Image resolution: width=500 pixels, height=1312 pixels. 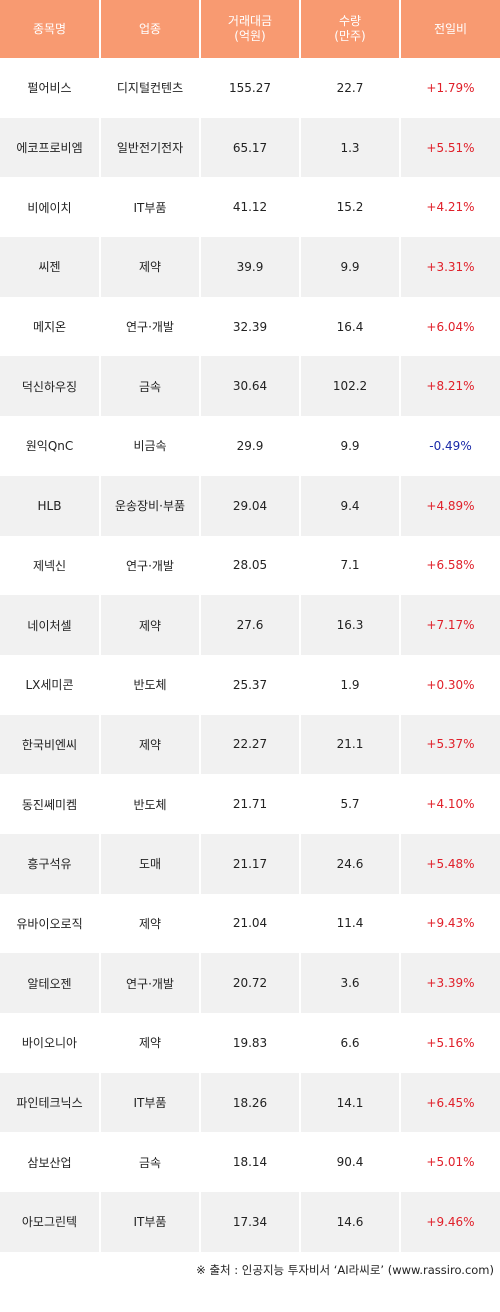 I want to click on table-row: HLB 운송장비·부품 29.04 9.4 +4.89%, so click(x=250, y=505).